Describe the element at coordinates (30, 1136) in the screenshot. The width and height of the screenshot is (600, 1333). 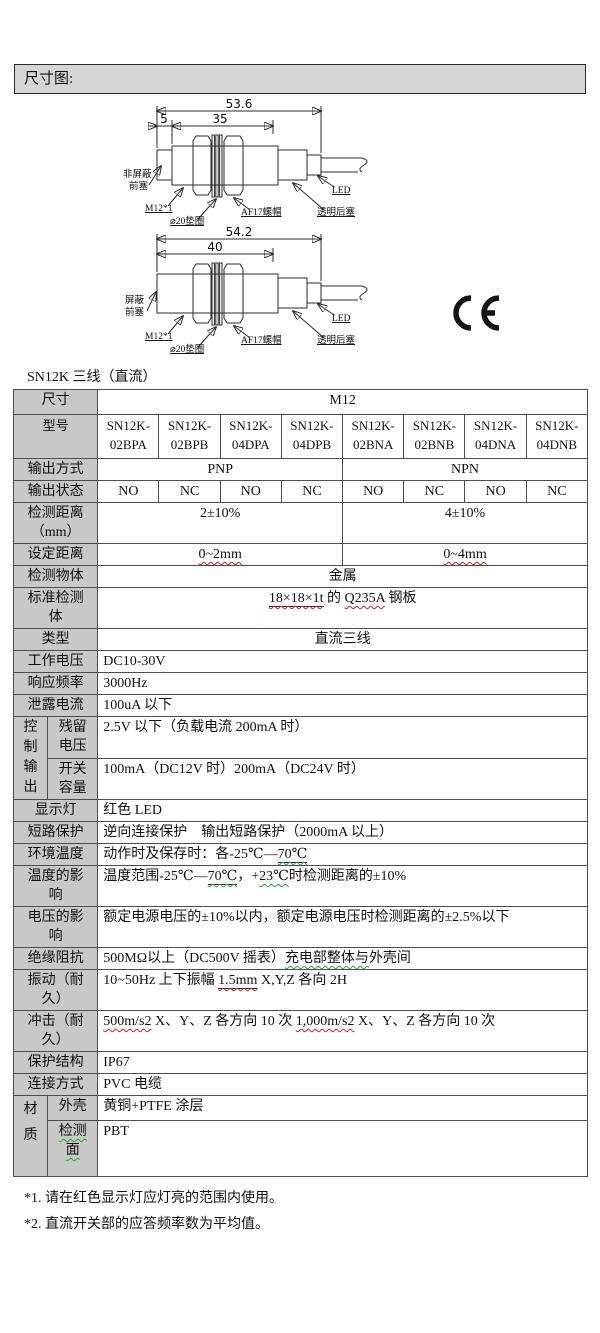
I see `row-label-material: 材 质` at that location.